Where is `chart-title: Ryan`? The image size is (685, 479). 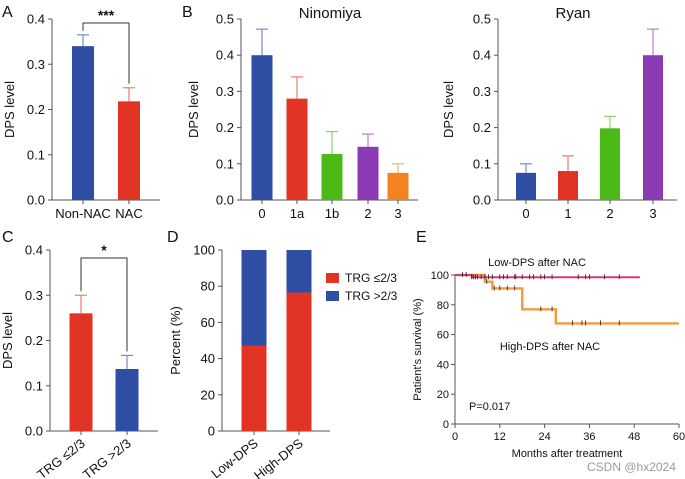
chart-title: Ryan is located at coordinates (572, 13).